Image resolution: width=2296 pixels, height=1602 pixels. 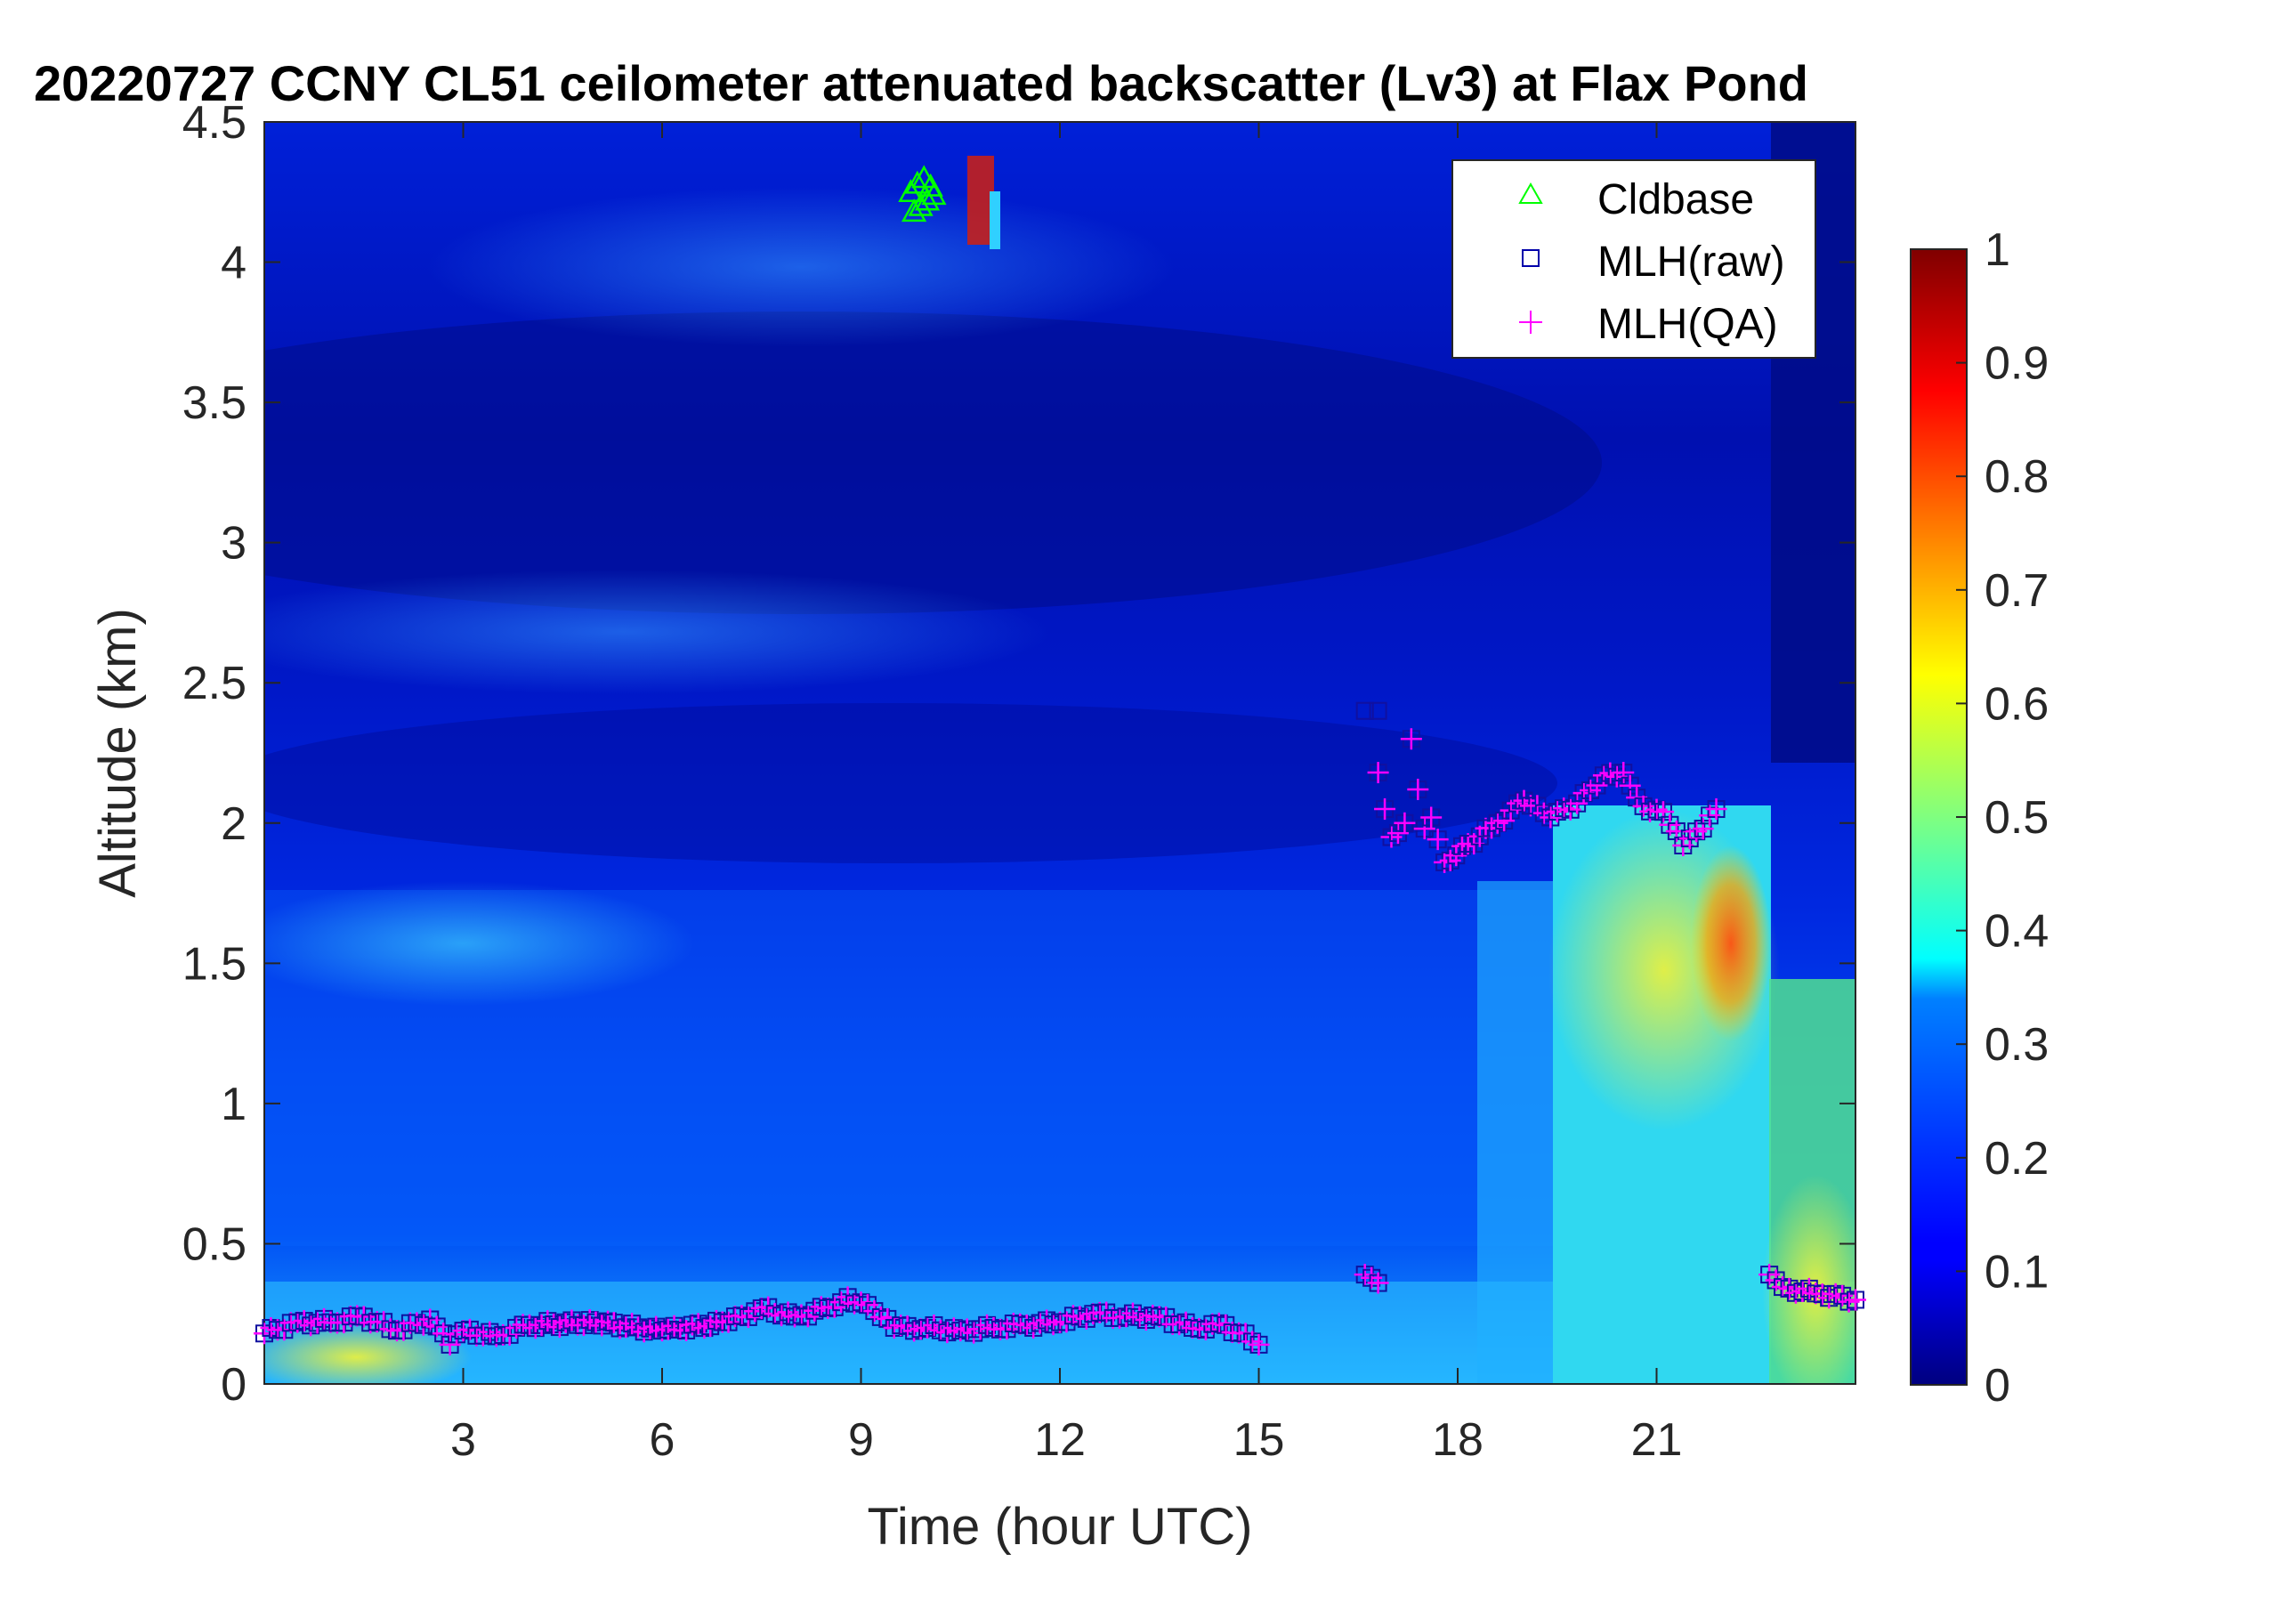 What do you see at coordinates (234, 1385) in the screenshot?
I see `y-tick-label: 0` at bounding box center [234, 1385].